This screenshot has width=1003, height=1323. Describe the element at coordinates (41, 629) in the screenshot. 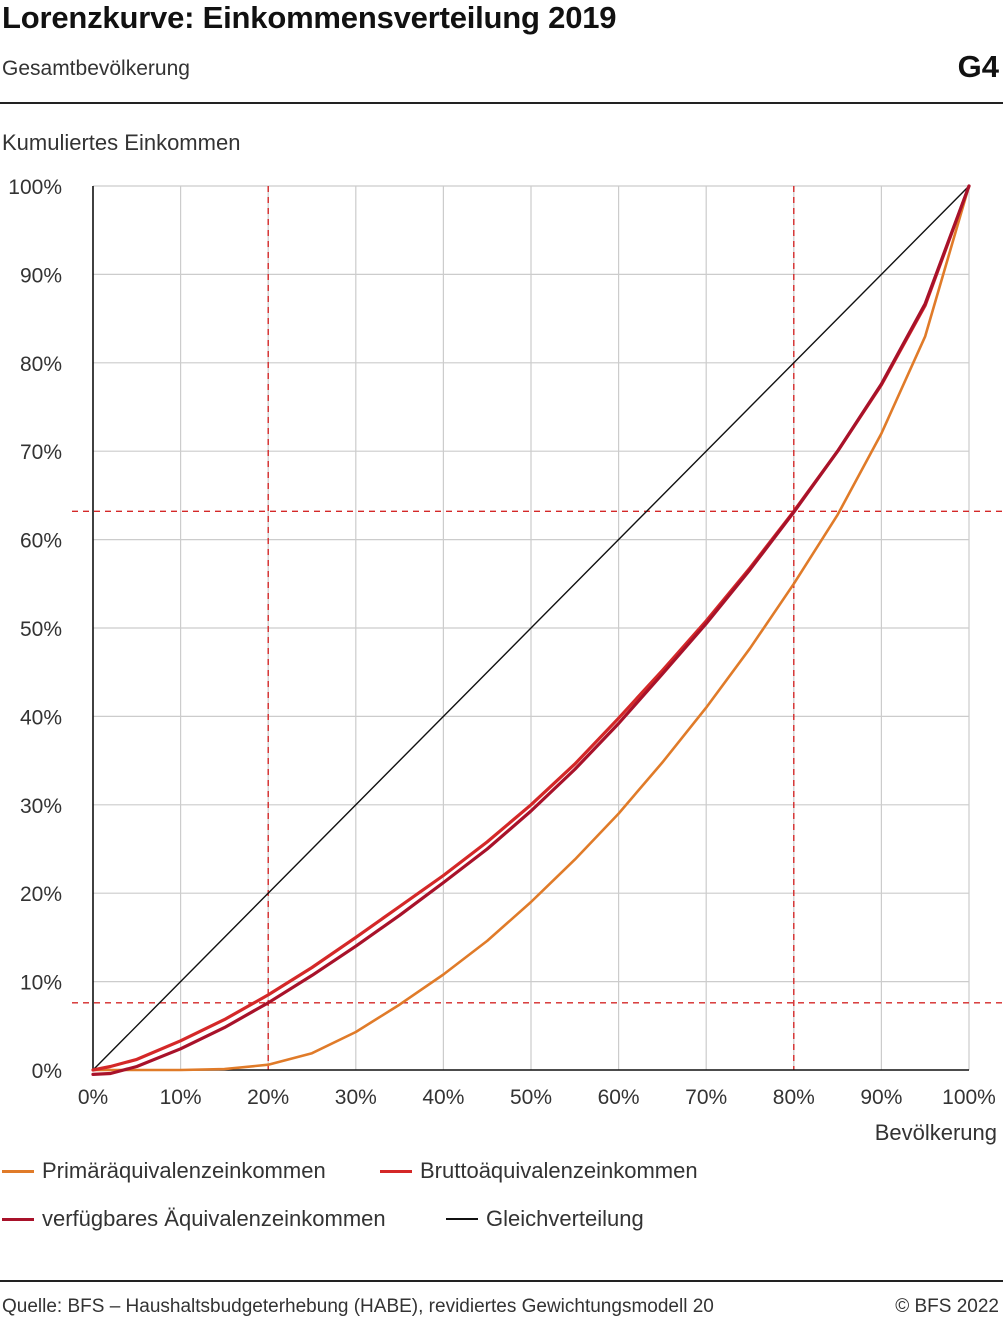

I see `y-tick-label: 50%` at that location.